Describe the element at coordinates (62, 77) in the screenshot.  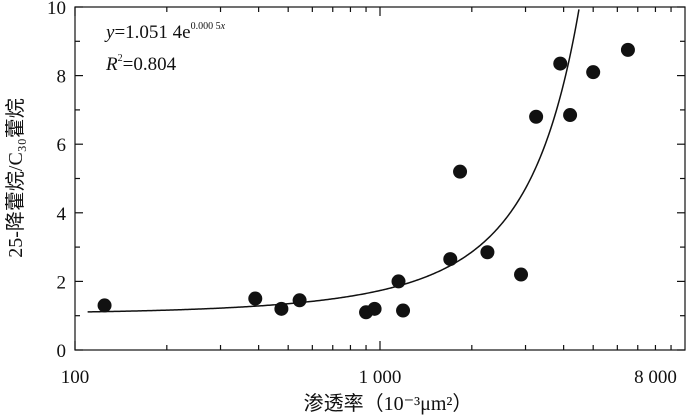
I see `y-tick-label: 8` at that location.